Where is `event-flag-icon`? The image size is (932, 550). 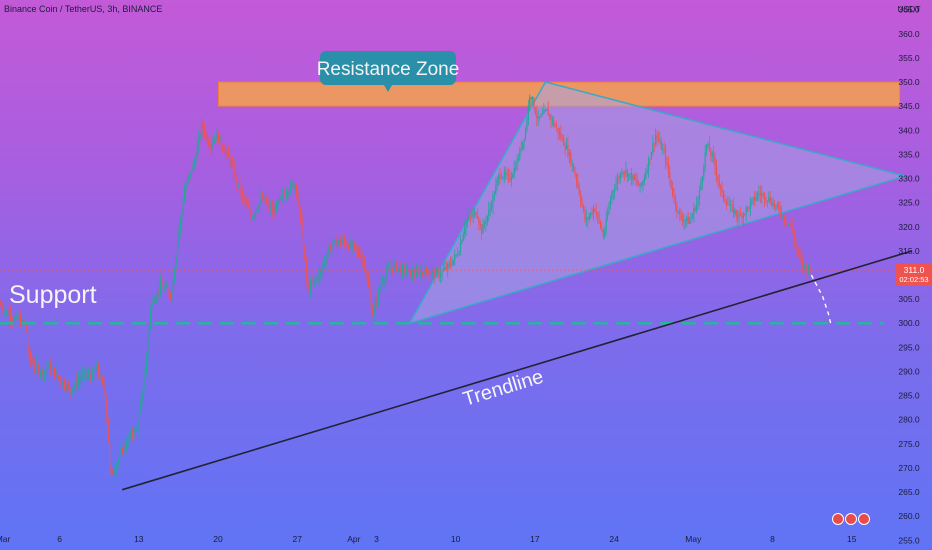
event-flag-icon is located at coordinates (851, 519).